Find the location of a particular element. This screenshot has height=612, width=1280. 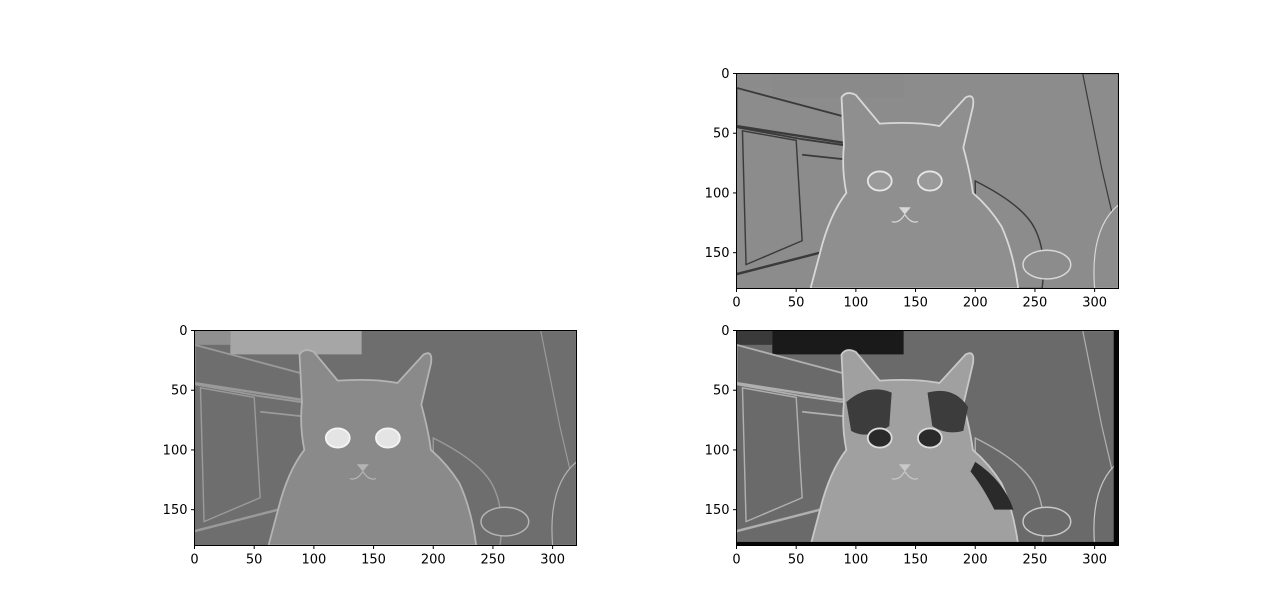

panel-top-right: 0 50 100 150 200 250 300 0 50 100 150 is located at coordinates (912, 189).